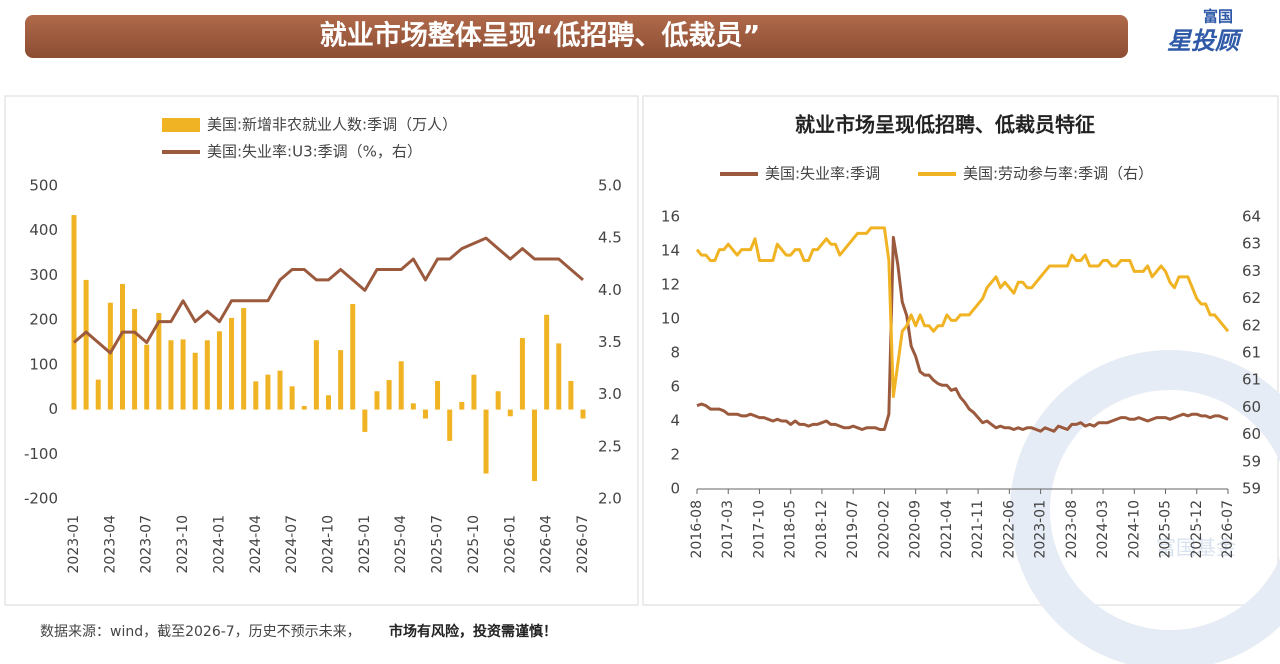 The width and height of the screenshot is (1280, 664). What do you see at coordinates (670, 251) in the screenshot?
I see `y-tick-label: 14` at bounding box center [670, 251].